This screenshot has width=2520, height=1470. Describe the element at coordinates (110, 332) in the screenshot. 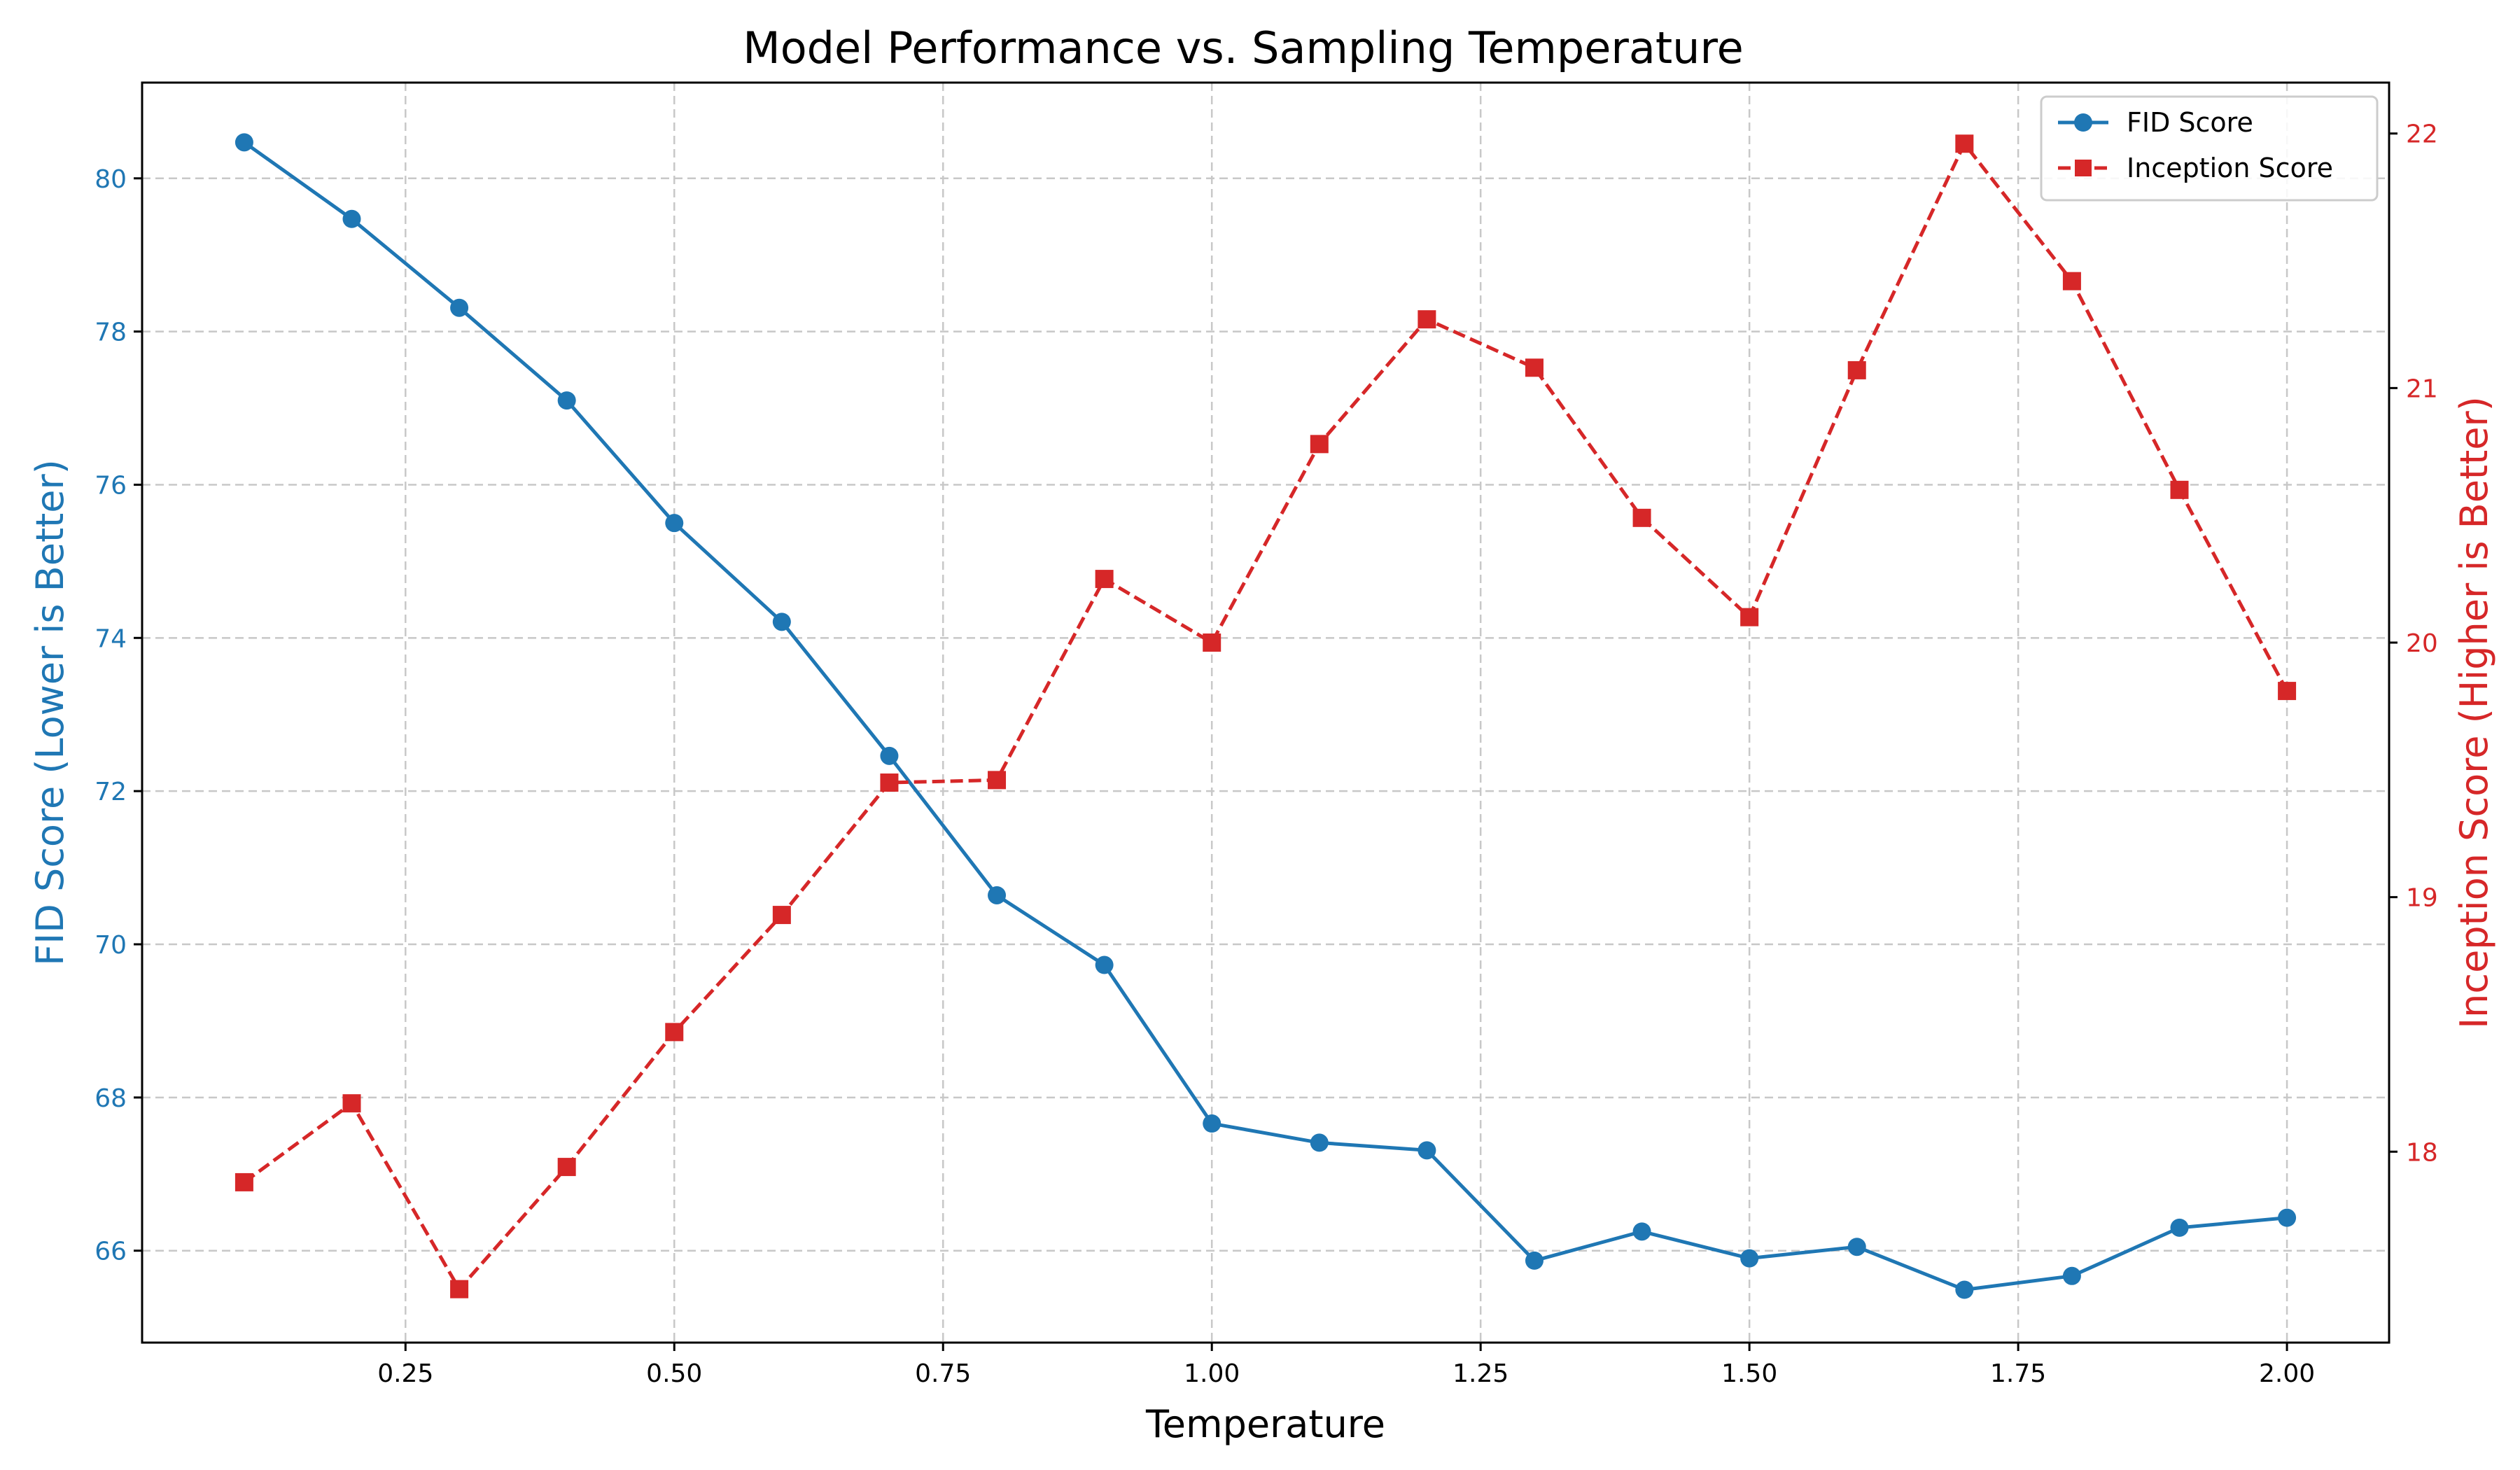

I see `y-left-tick-label: 78` at that location.